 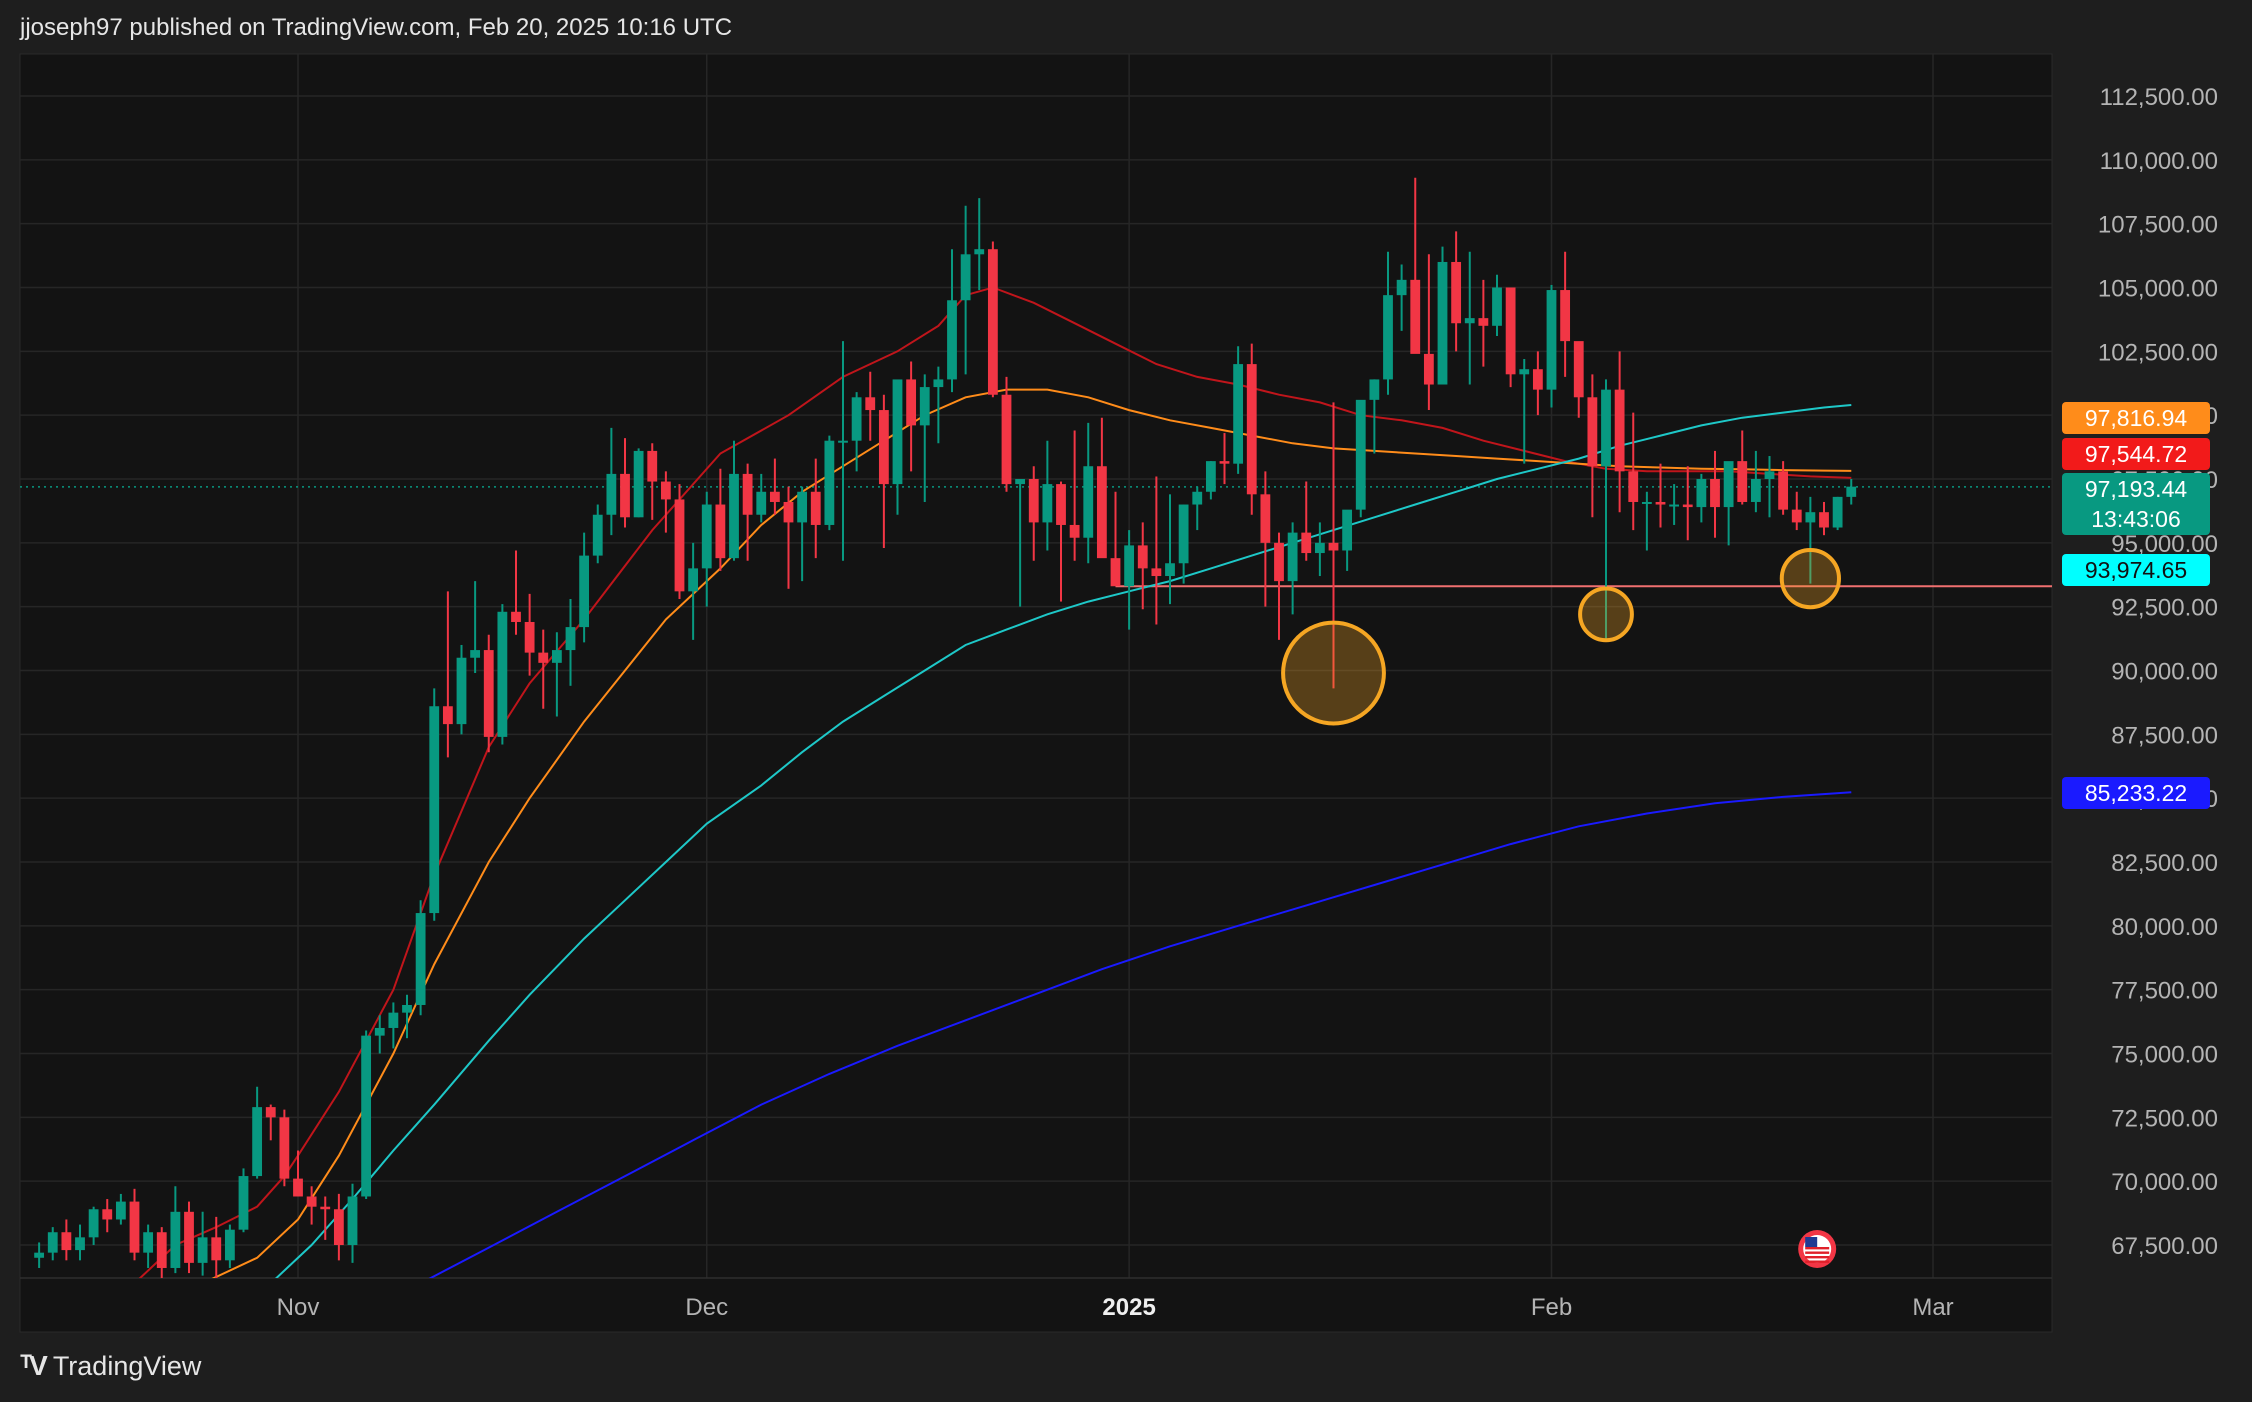 I want to click on tradingview-logo-icon: ᵀV, so click(x=34, y=1365).